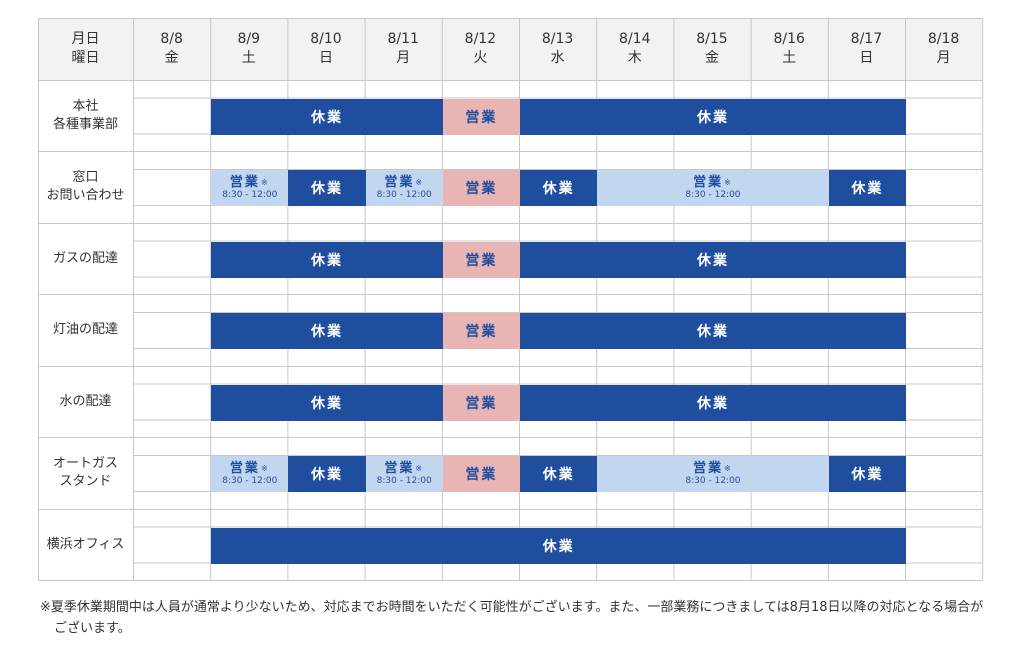  What do you see at coordinates (171, 49) in the screenshot?
I see `header-day: 8/8 金` at bounding box center [171, 49].